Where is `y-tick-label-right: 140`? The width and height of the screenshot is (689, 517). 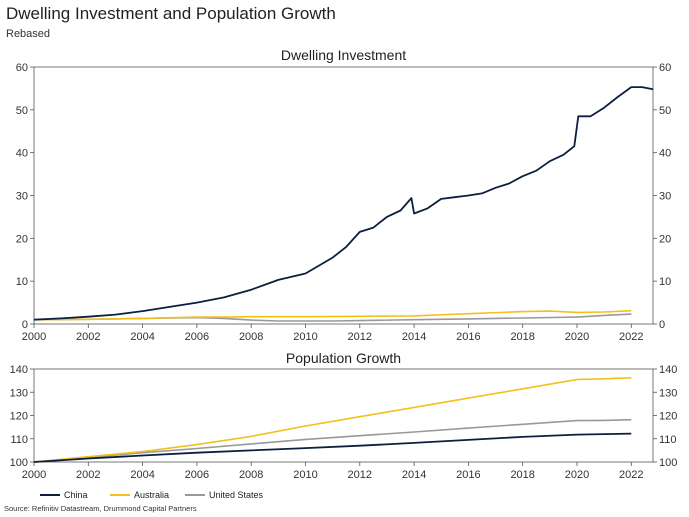 y-tick-label-right: 140 is located at coordinates (668, 370).